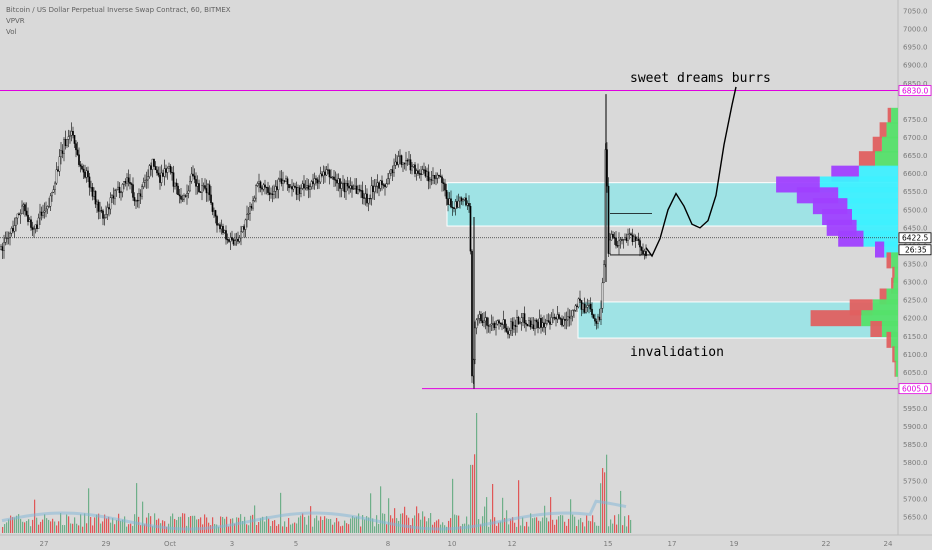 The width and height of the screenshot is (932, 550). Describe the element at coordinates (388, 544) in the screenshot. I see `x-tick-label: 8` at that location.